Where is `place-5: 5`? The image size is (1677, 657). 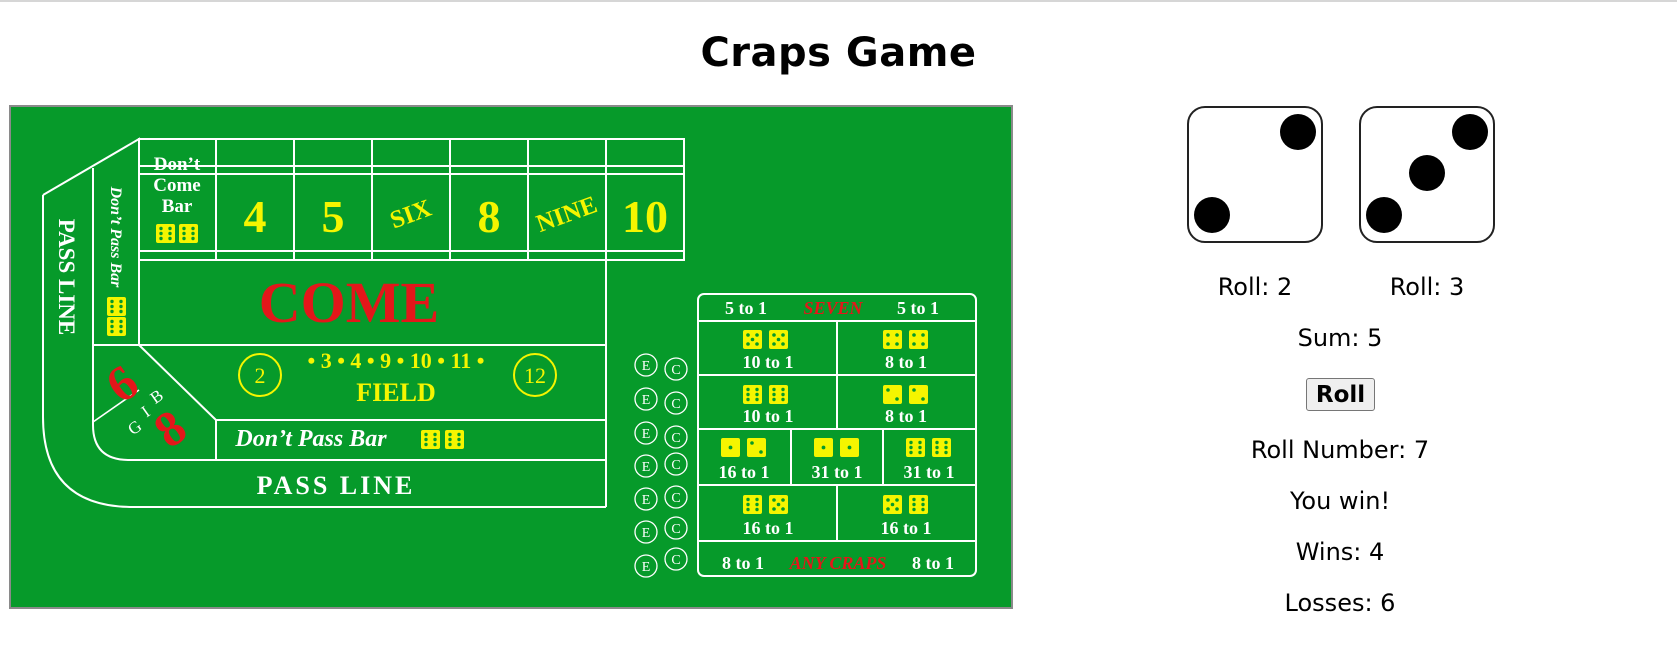 place-5: 5 is located at coordinates (333, 216).